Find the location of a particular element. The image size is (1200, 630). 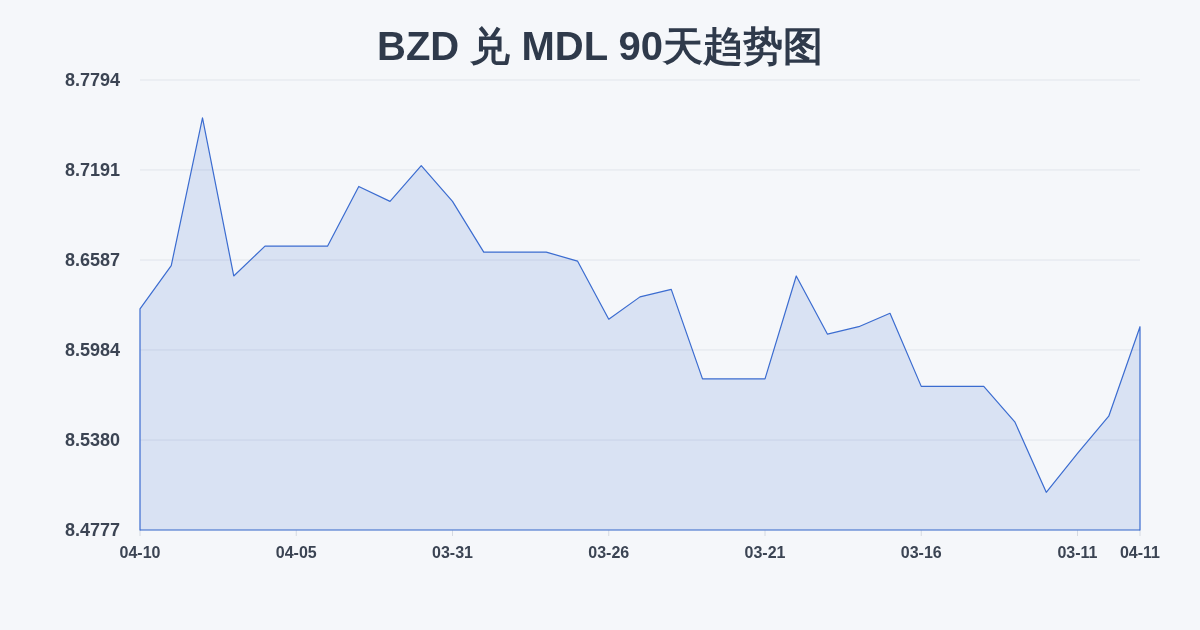

chart-title: BZD 兑 MDL 90天趋势图 is located at coordinates (600, 46).